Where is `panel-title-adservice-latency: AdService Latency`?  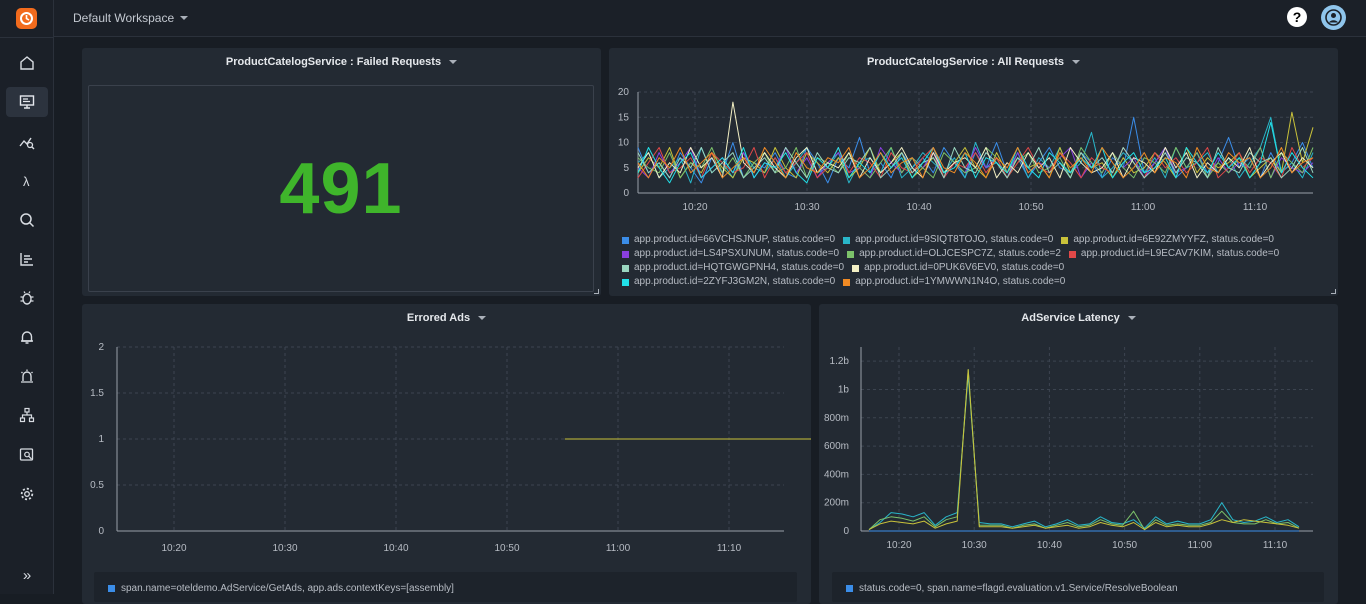 panel-title-adservice-latency: AdService Latency is located at coordinates (1078, 318).